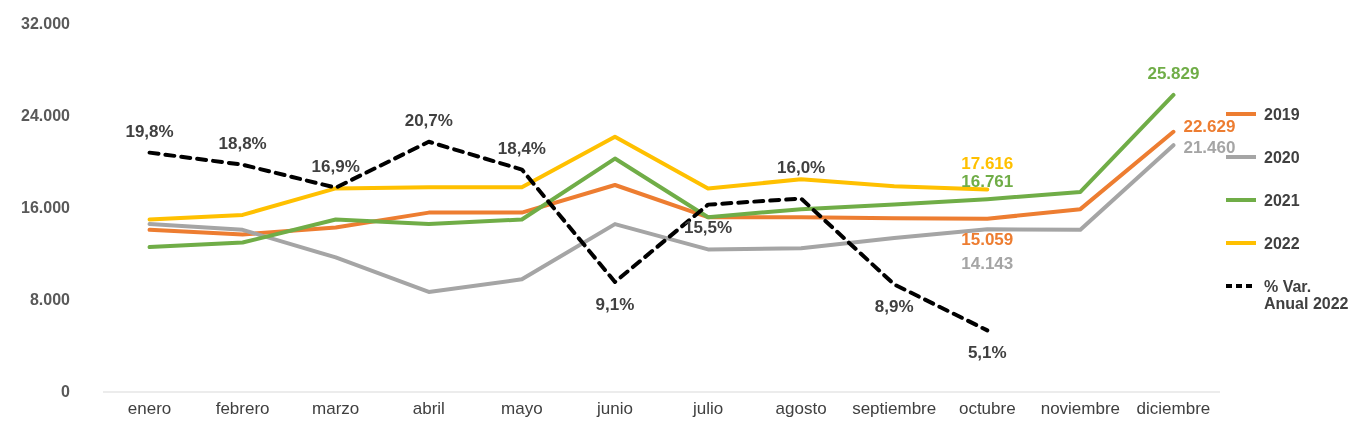 The width and height of the screenshot is (1361, 431). Describe the element at coordinates (1282, 157) in the screenshot. I see `legend-label: 2020` at that location.